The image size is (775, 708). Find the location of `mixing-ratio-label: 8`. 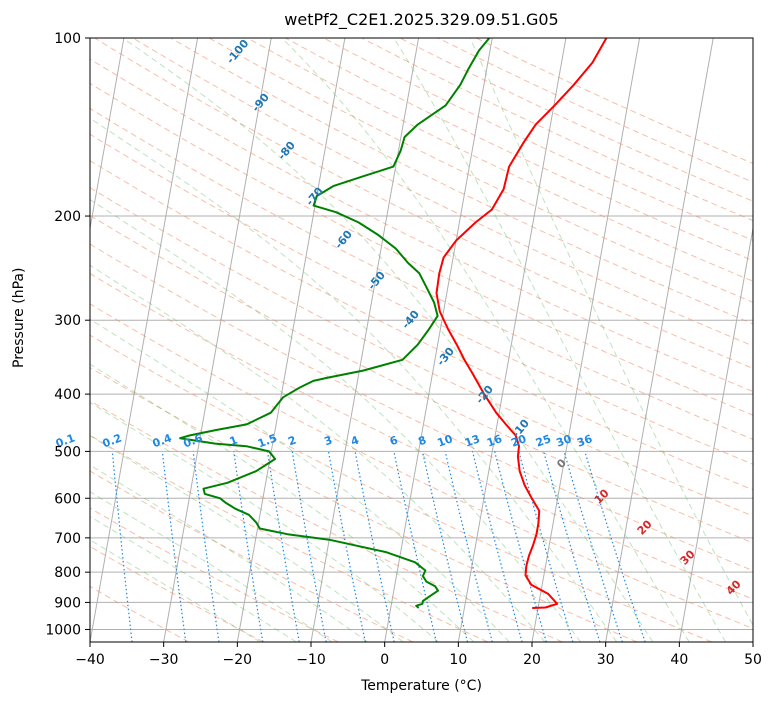

mixing-ratio-label: 8 is located at coordinates (422, 441).